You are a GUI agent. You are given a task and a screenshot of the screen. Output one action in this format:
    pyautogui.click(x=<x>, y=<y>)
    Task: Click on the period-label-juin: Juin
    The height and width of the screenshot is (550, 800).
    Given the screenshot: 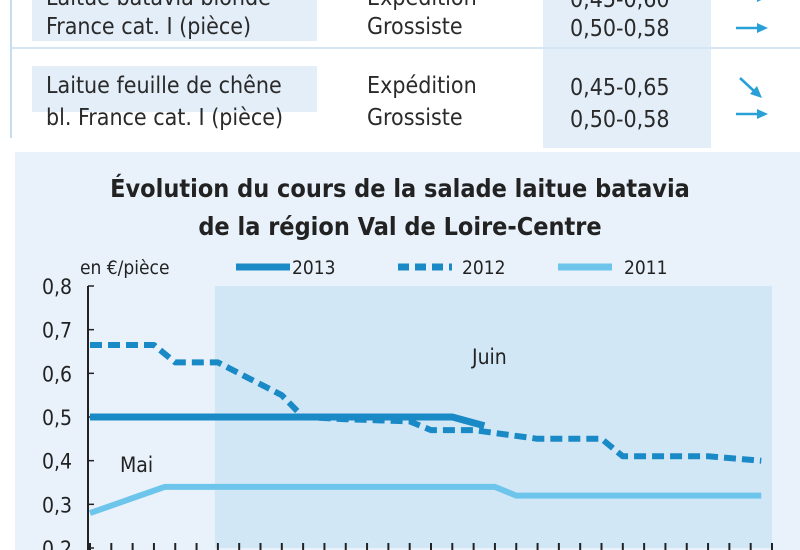 What is the action you would take?
    pyautogui.click(x=489, y=357)
    